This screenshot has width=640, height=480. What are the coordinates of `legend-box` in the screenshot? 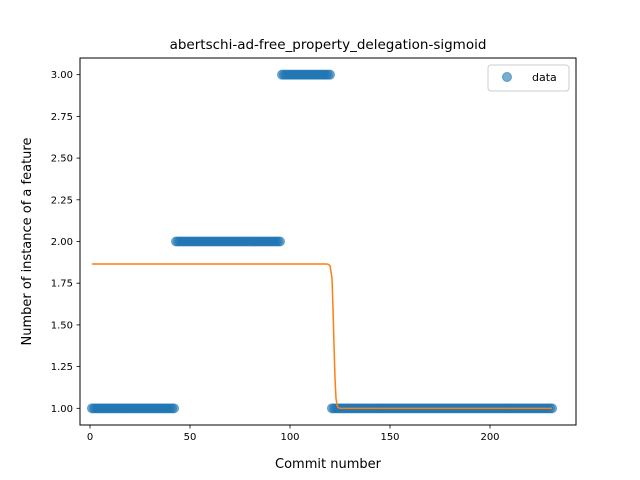 It's located at (528, 78).